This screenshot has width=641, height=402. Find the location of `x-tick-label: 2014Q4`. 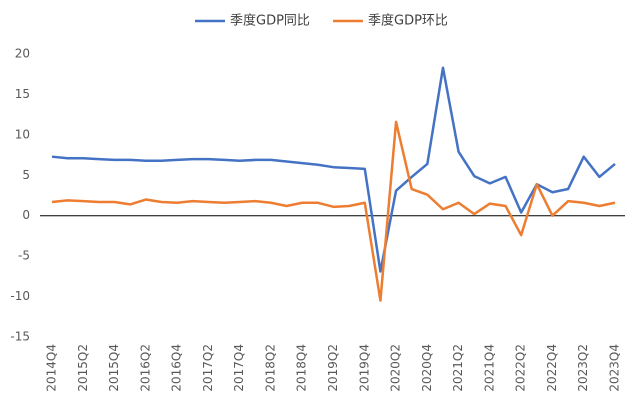

x-tick-label: 2014Q4 is located at coordinates (52, 368).